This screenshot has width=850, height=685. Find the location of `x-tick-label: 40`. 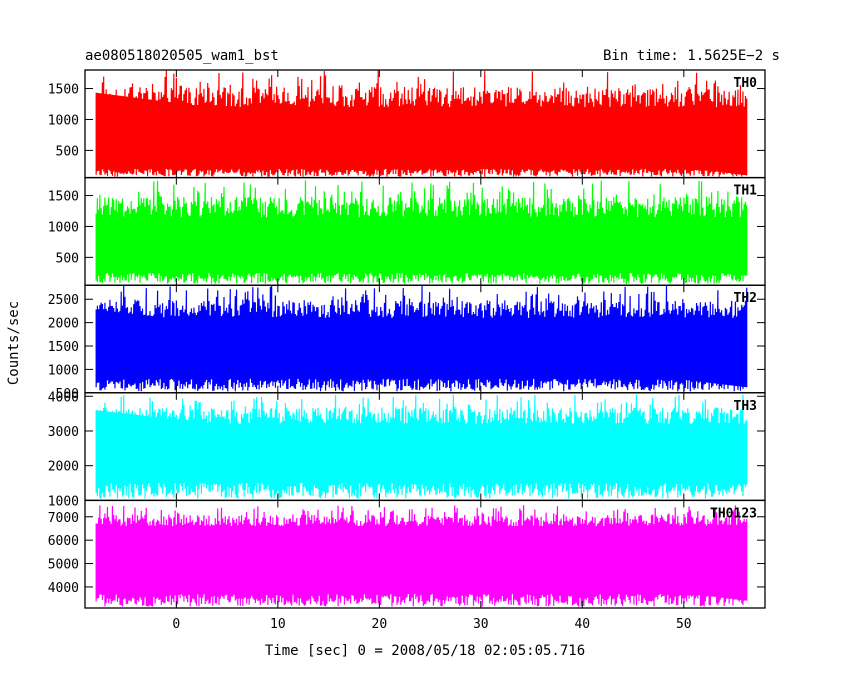

x-tick-label: 40 is located at coordinates (582, 624).